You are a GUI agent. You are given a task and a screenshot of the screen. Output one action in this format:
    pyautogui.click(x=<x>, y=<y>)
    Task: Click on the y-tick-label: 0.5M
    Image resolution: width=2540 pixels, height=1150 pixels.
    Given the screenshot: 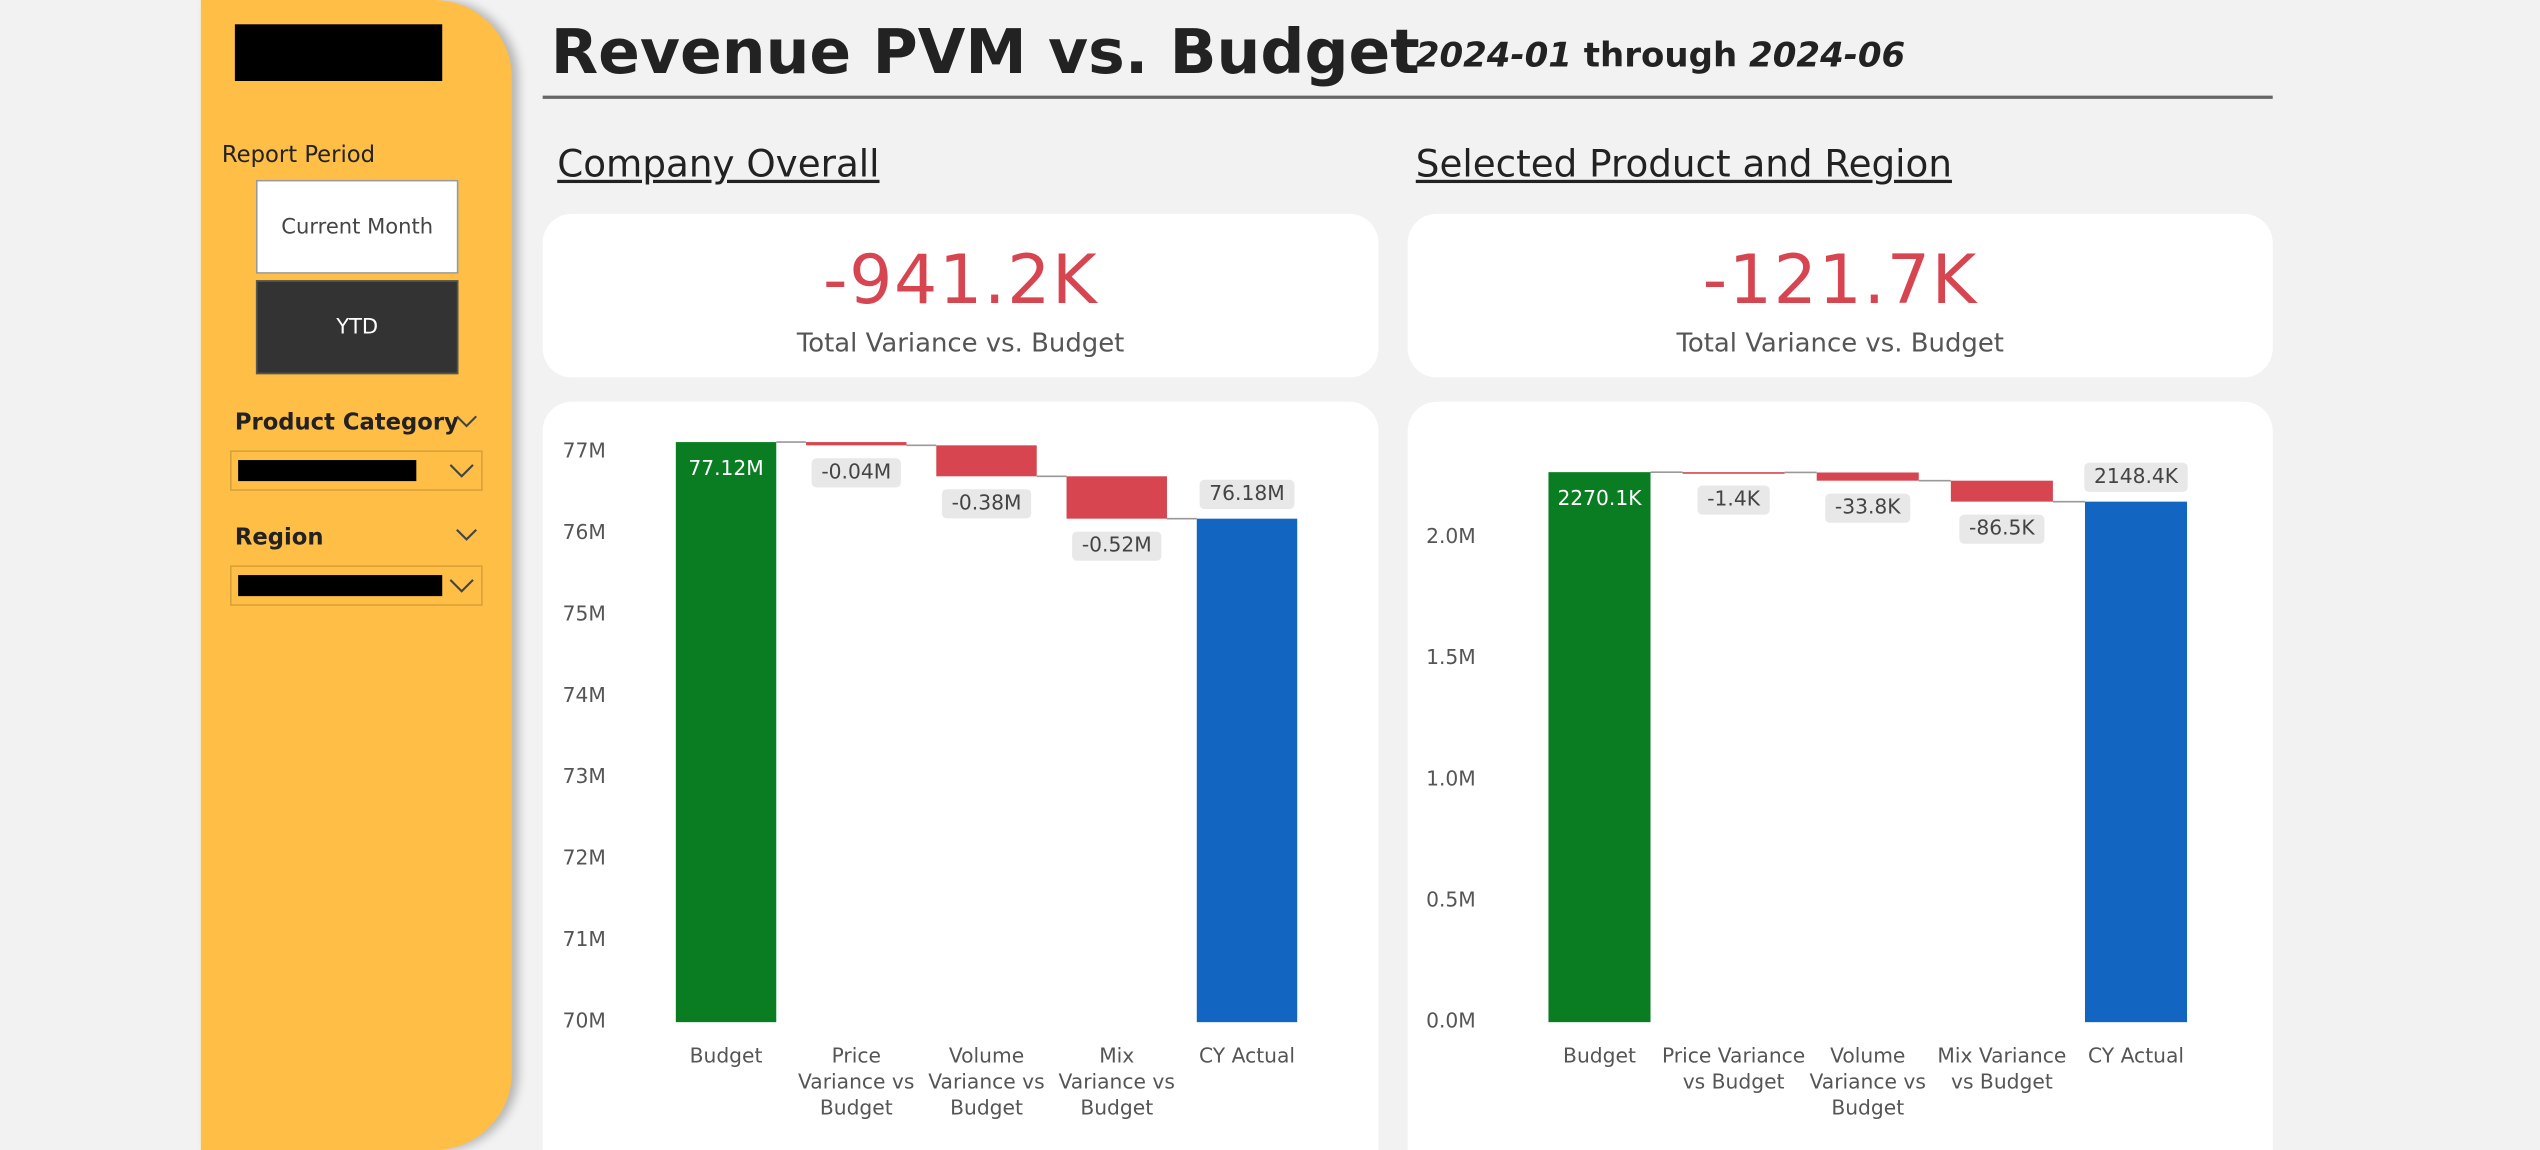 What is the action you would take?
    pyautogui.click(x=1451, y=900)
    